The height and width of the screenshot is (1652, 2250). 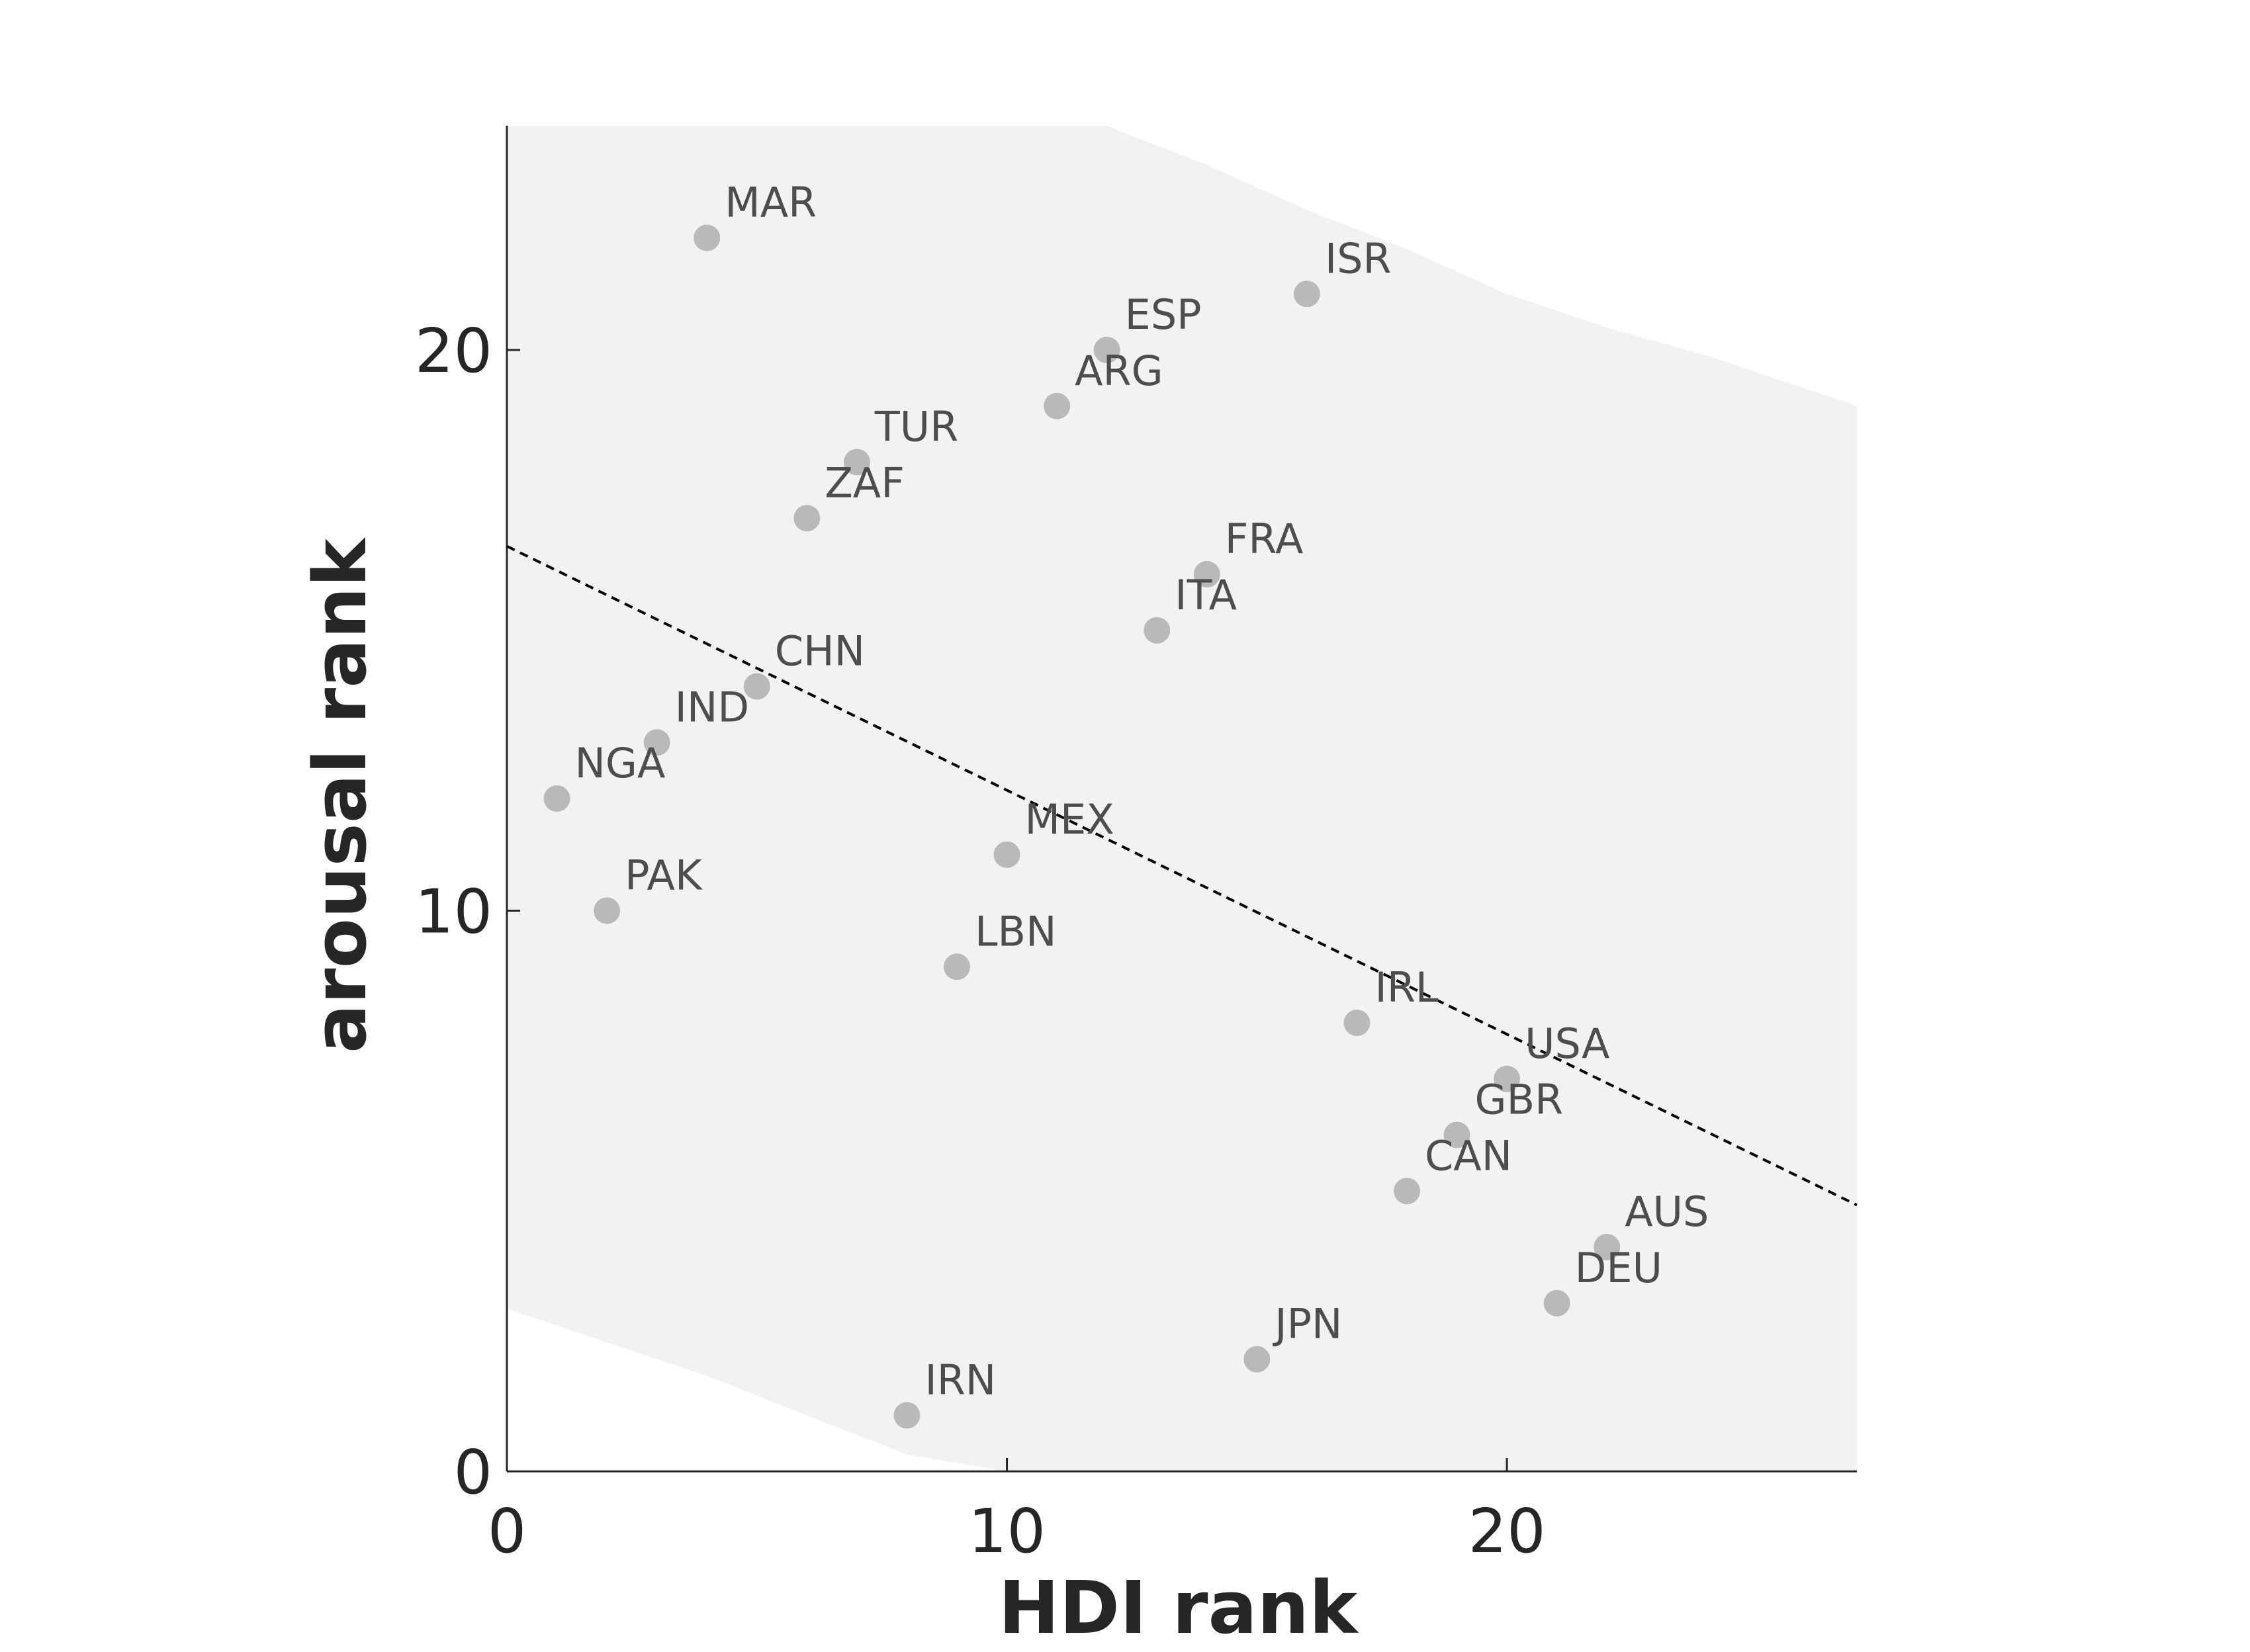 I want to click on data-point-mar, so click(x=707, y=237).